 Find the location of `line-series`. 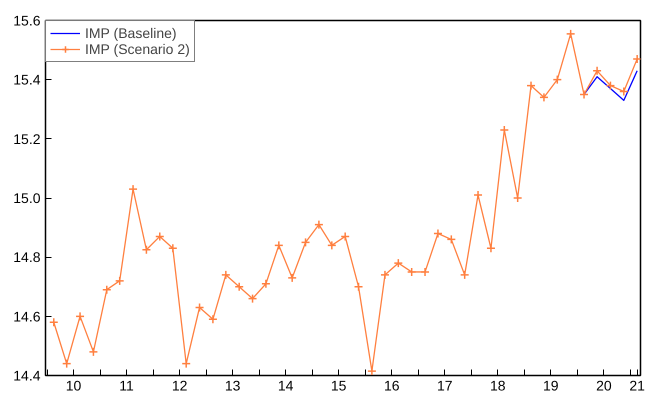

line-series is located at coordinates (610, 86).